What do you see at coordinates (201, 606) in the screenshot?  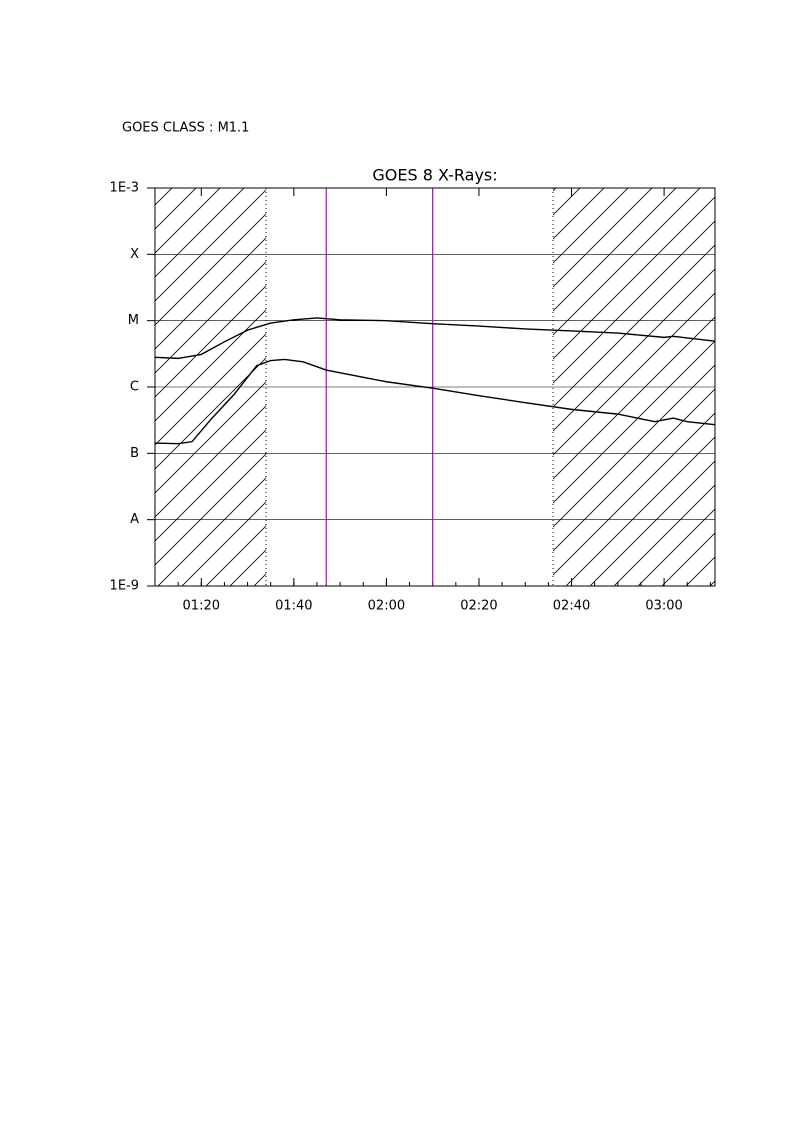 I see `x-tick-label: 01:20` at bounding box center [201, 606].